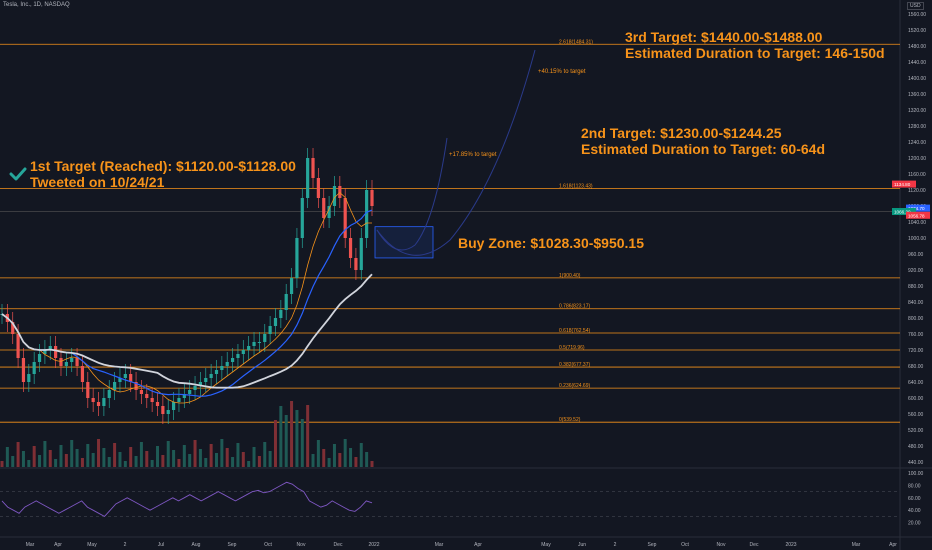  What do you see at coordinates (916, 255) in the screenshot?
I see `price-tick-label: 960.00` at bounding box center [916, 255].